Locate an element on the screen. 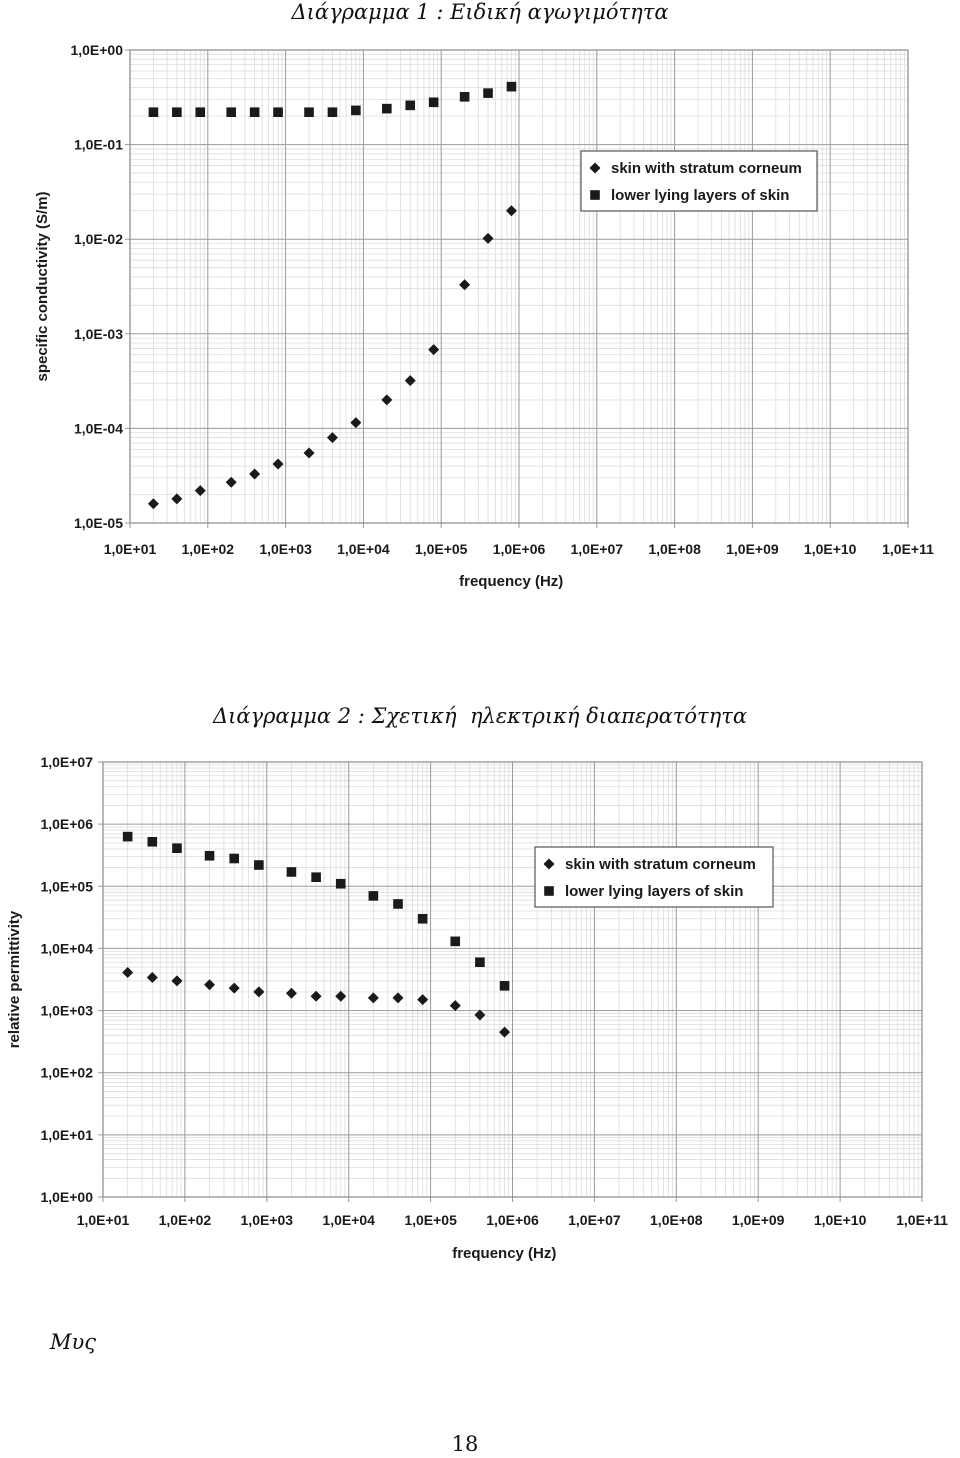  y-tick-label: 1,0E+06 is located at coordinates (66, 824).